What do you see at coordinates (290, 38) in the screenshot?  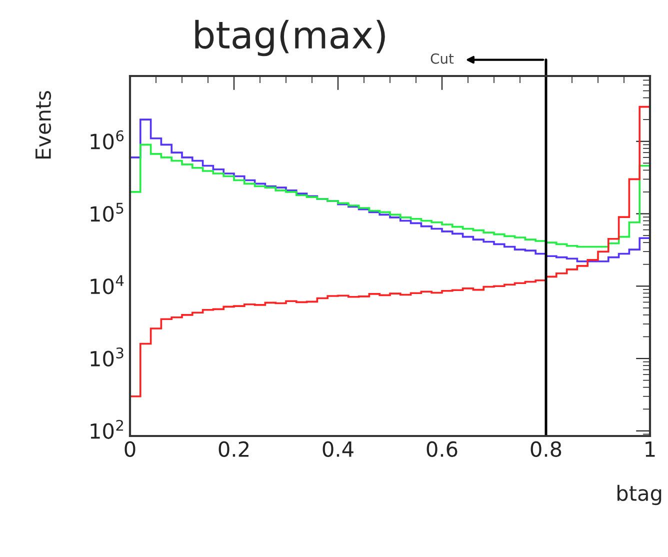 I see `chart-title: btag(max)` at bounding box center [290, 38].